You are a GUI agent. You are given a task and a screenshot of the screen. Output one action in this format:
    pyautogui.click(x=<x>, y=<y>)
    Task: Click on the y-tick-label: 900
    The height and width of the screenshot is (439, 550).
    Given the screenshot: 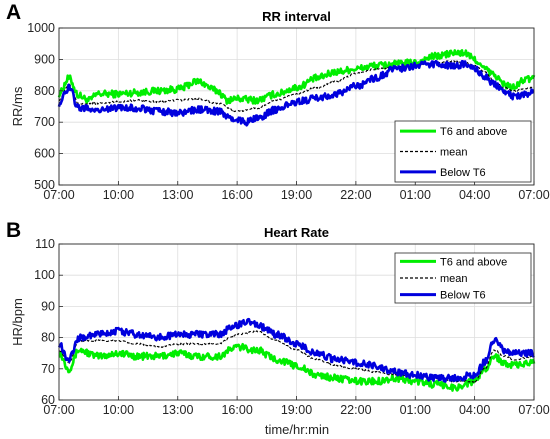 What is the action you would take?
    pyautogui.click(x=44, y=59)
    